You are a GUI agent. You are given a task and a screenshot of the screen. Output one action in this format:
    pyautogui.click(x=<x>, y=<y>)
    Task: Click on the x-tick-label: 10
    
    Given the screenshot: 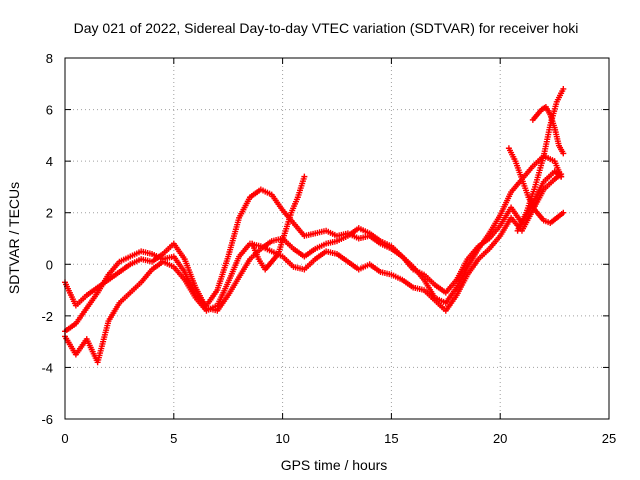 What is the action you would take?
    pyautogui.click(x=282, y=438)
    